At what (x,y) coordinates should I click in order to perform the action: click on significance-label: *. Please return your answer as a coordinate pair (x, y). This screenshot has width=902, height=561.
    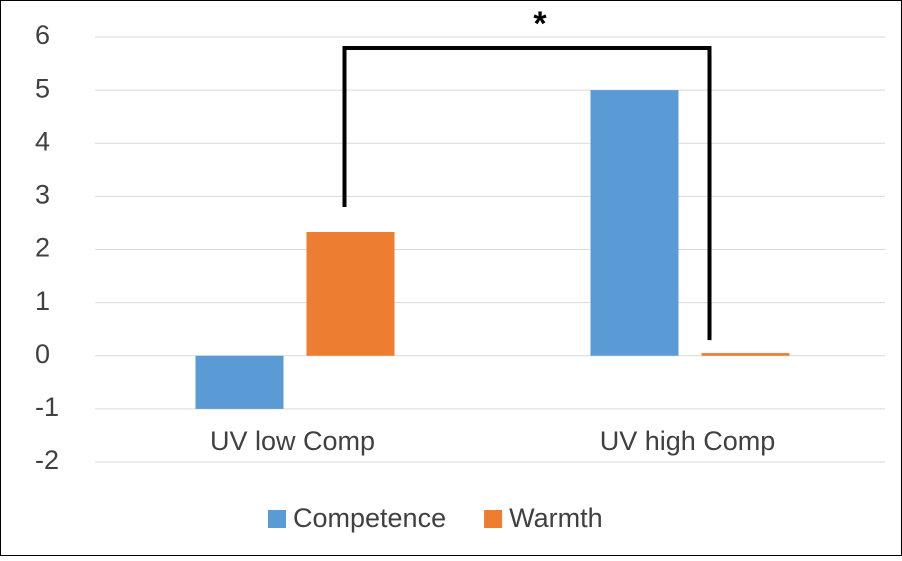
    Looking at the image, I should click on (540, 24).